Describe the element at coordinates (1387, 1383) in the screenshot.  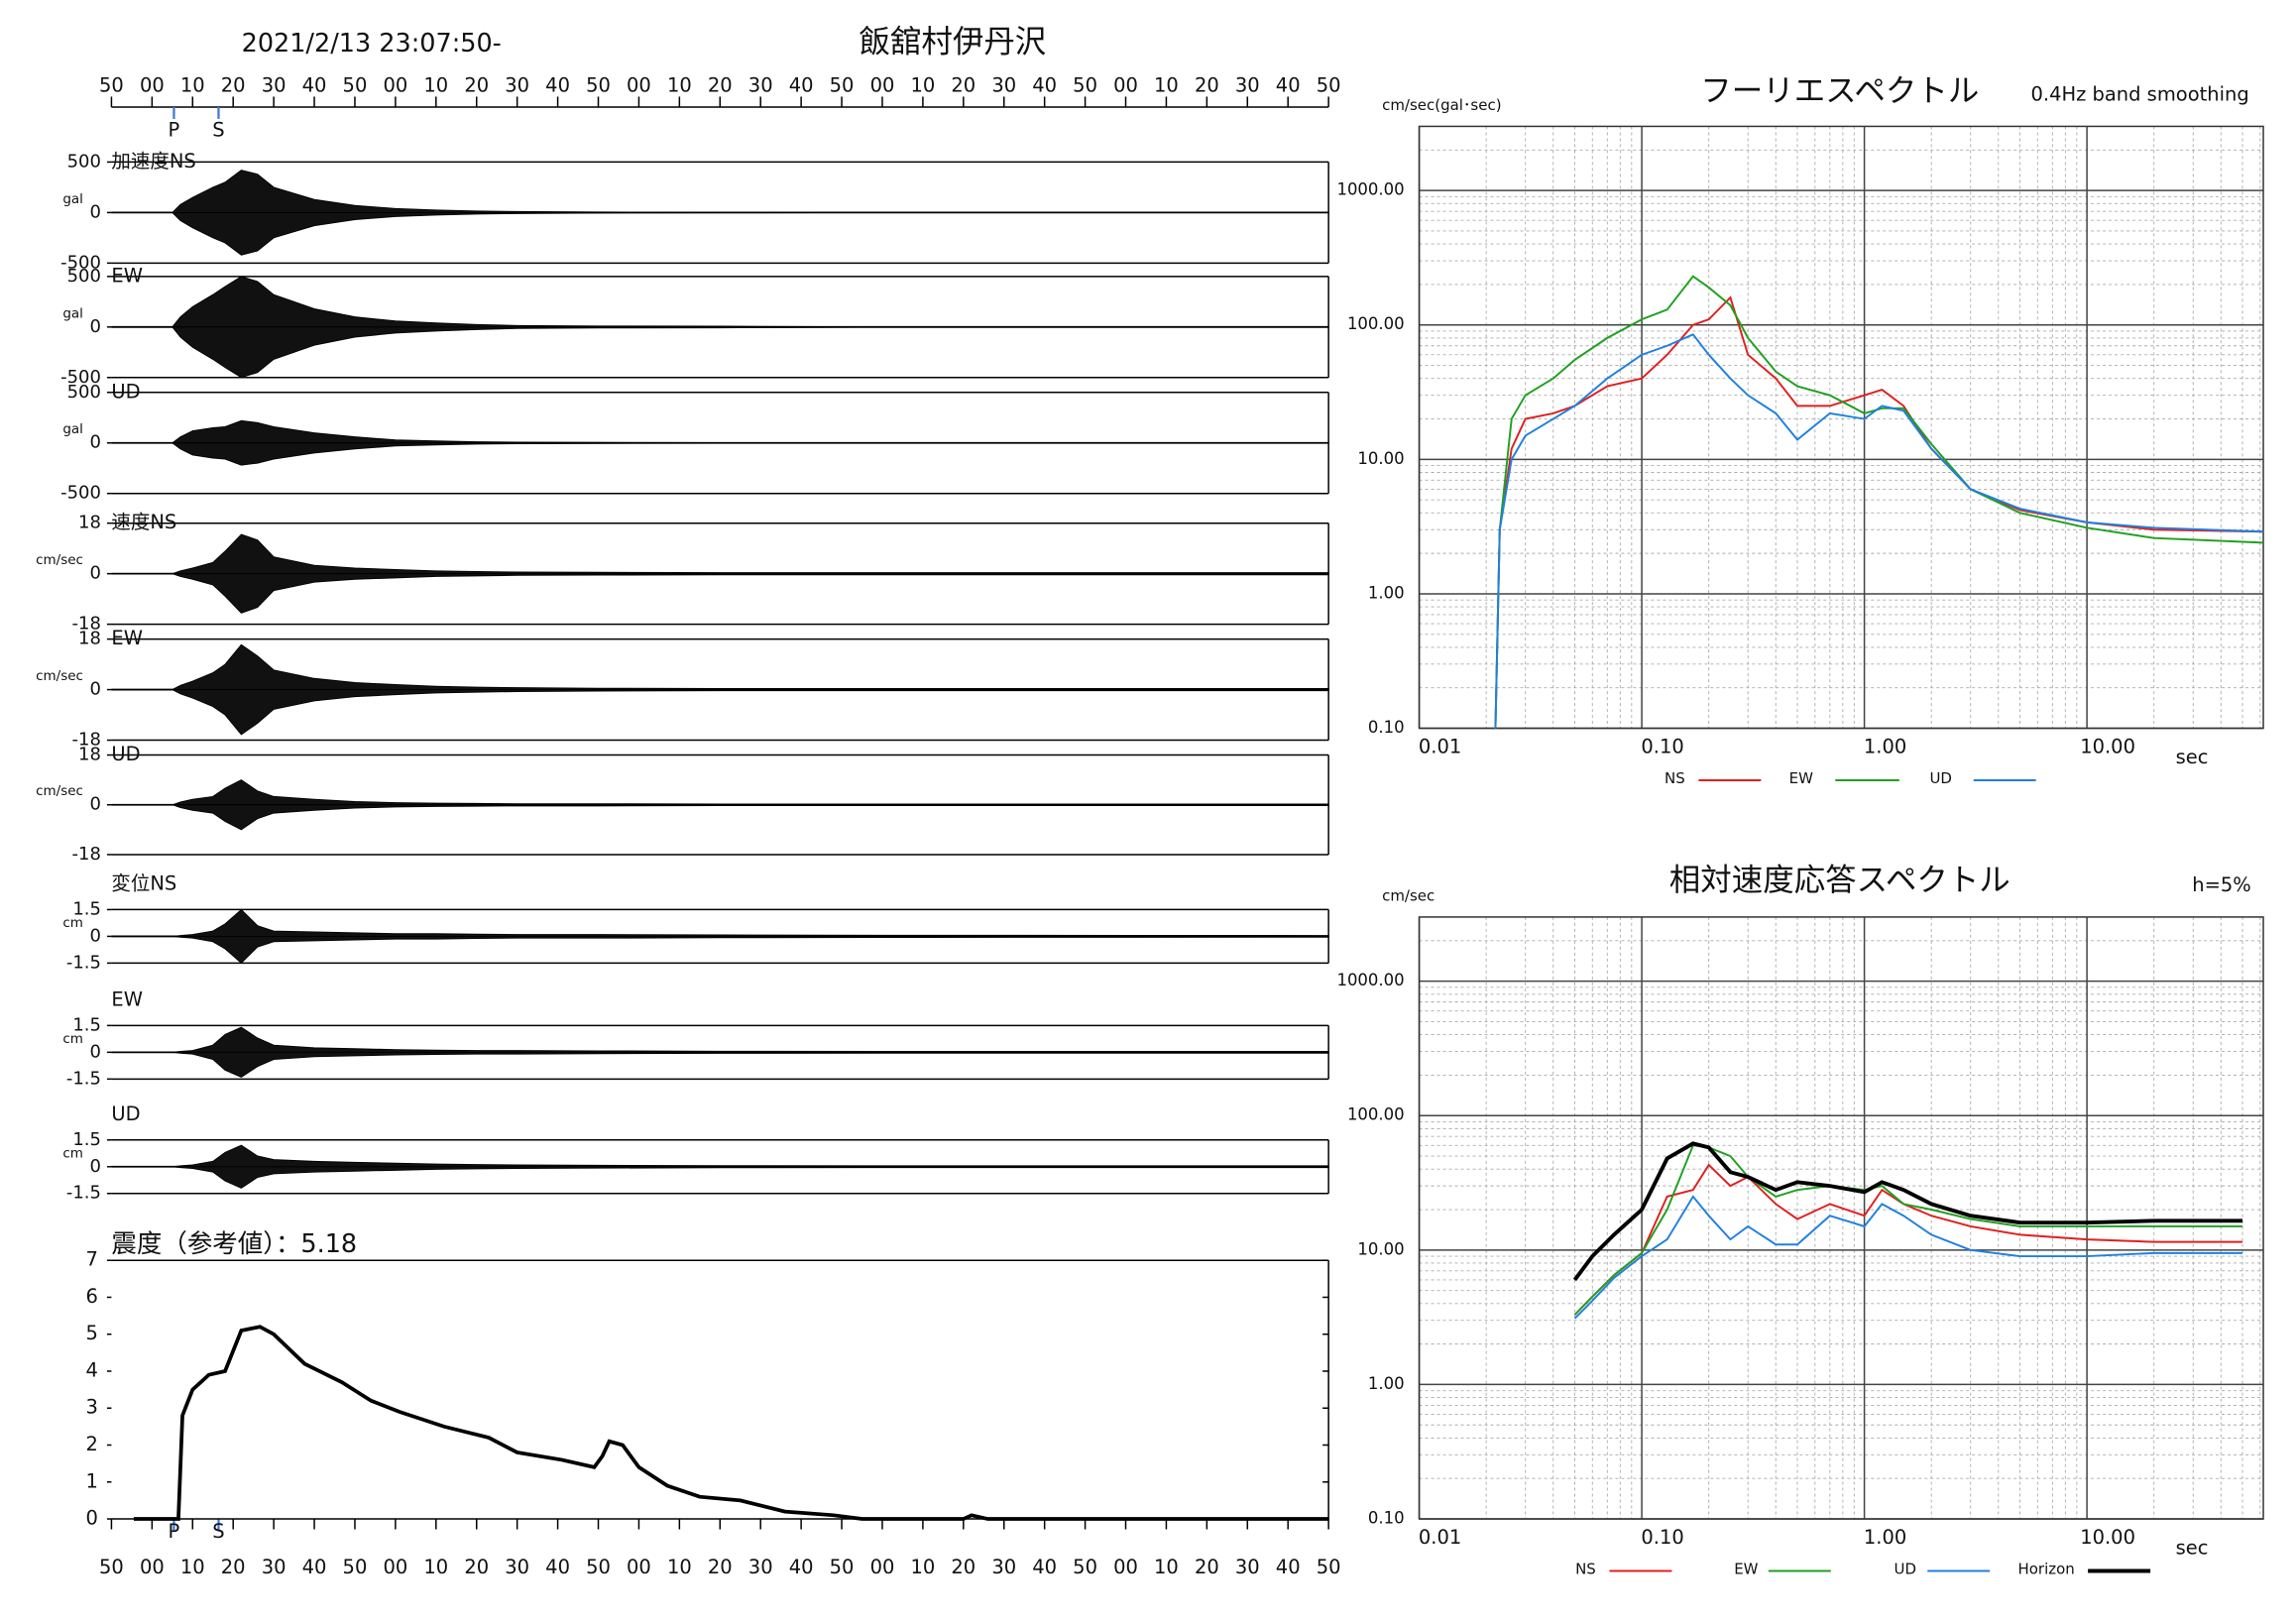
I see `y-tick-label: 1.00` at that location.